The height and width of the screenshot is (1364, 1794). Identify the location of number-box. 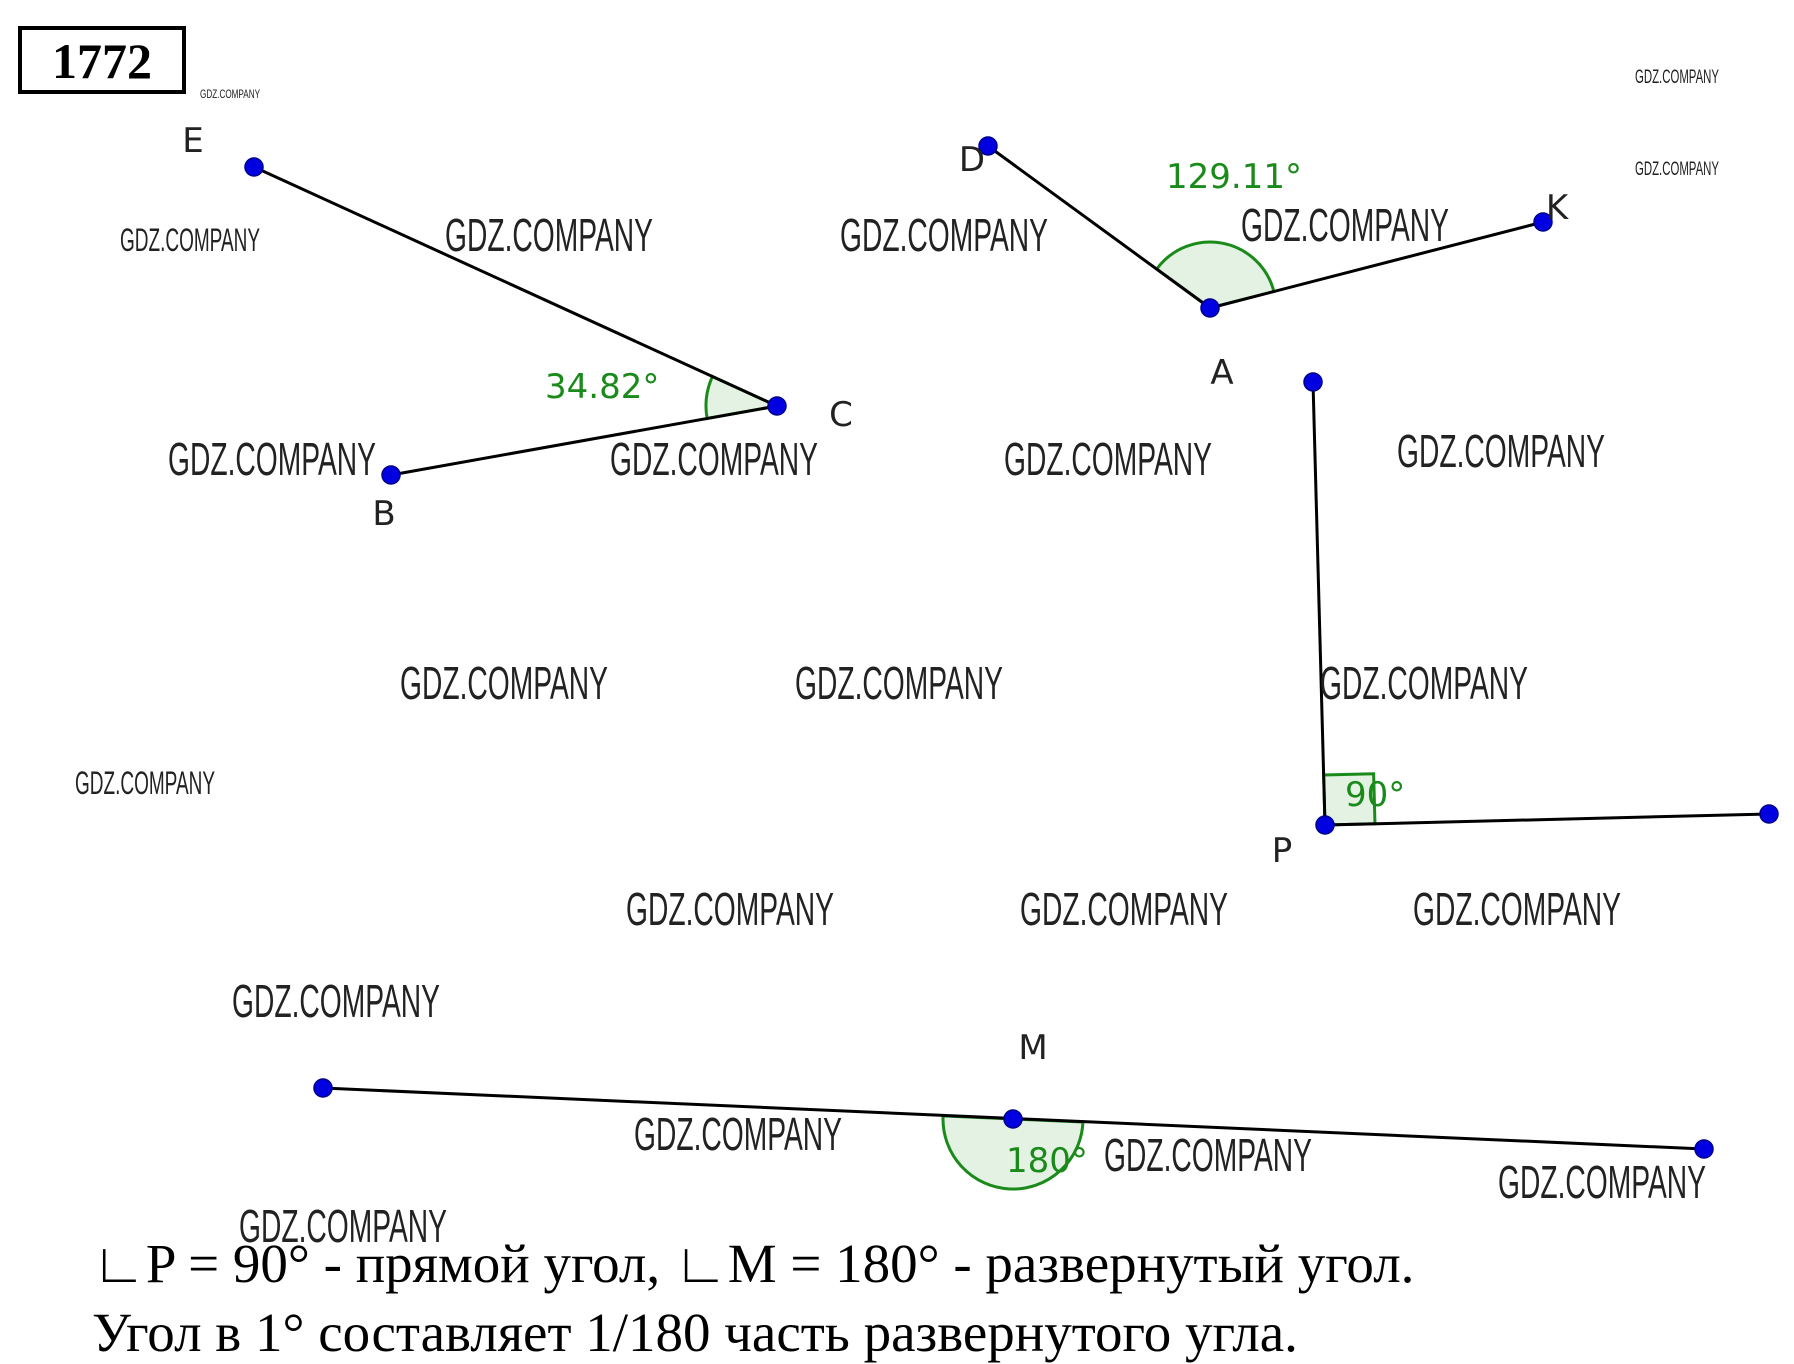
(102, 60).